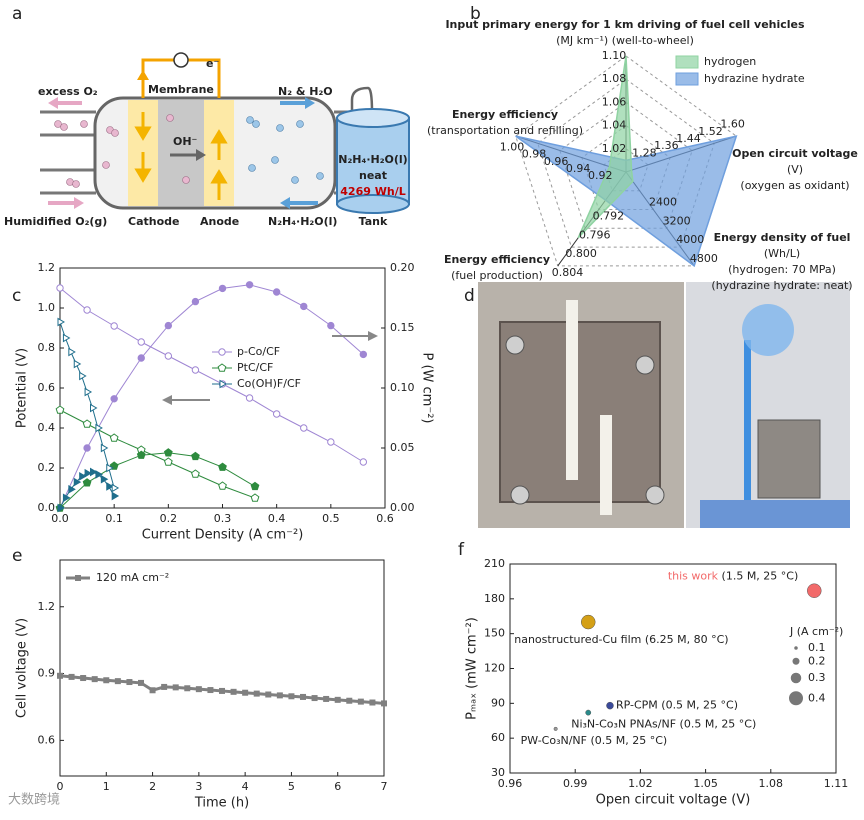  Describe the element at coordinates (534, 154) in the screenshot. I see `radar-tick-label: 0.98` at that location.